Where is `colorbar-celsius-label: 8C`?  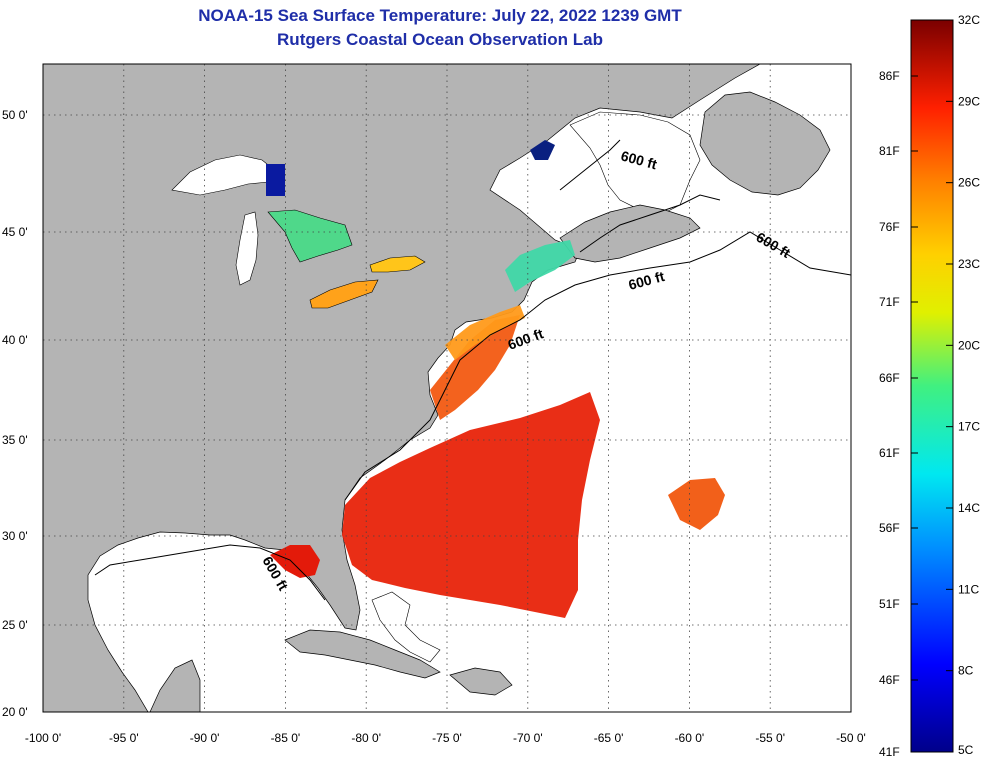
colorbar-celsius-label: 8C is located at coordinates (966, 671).